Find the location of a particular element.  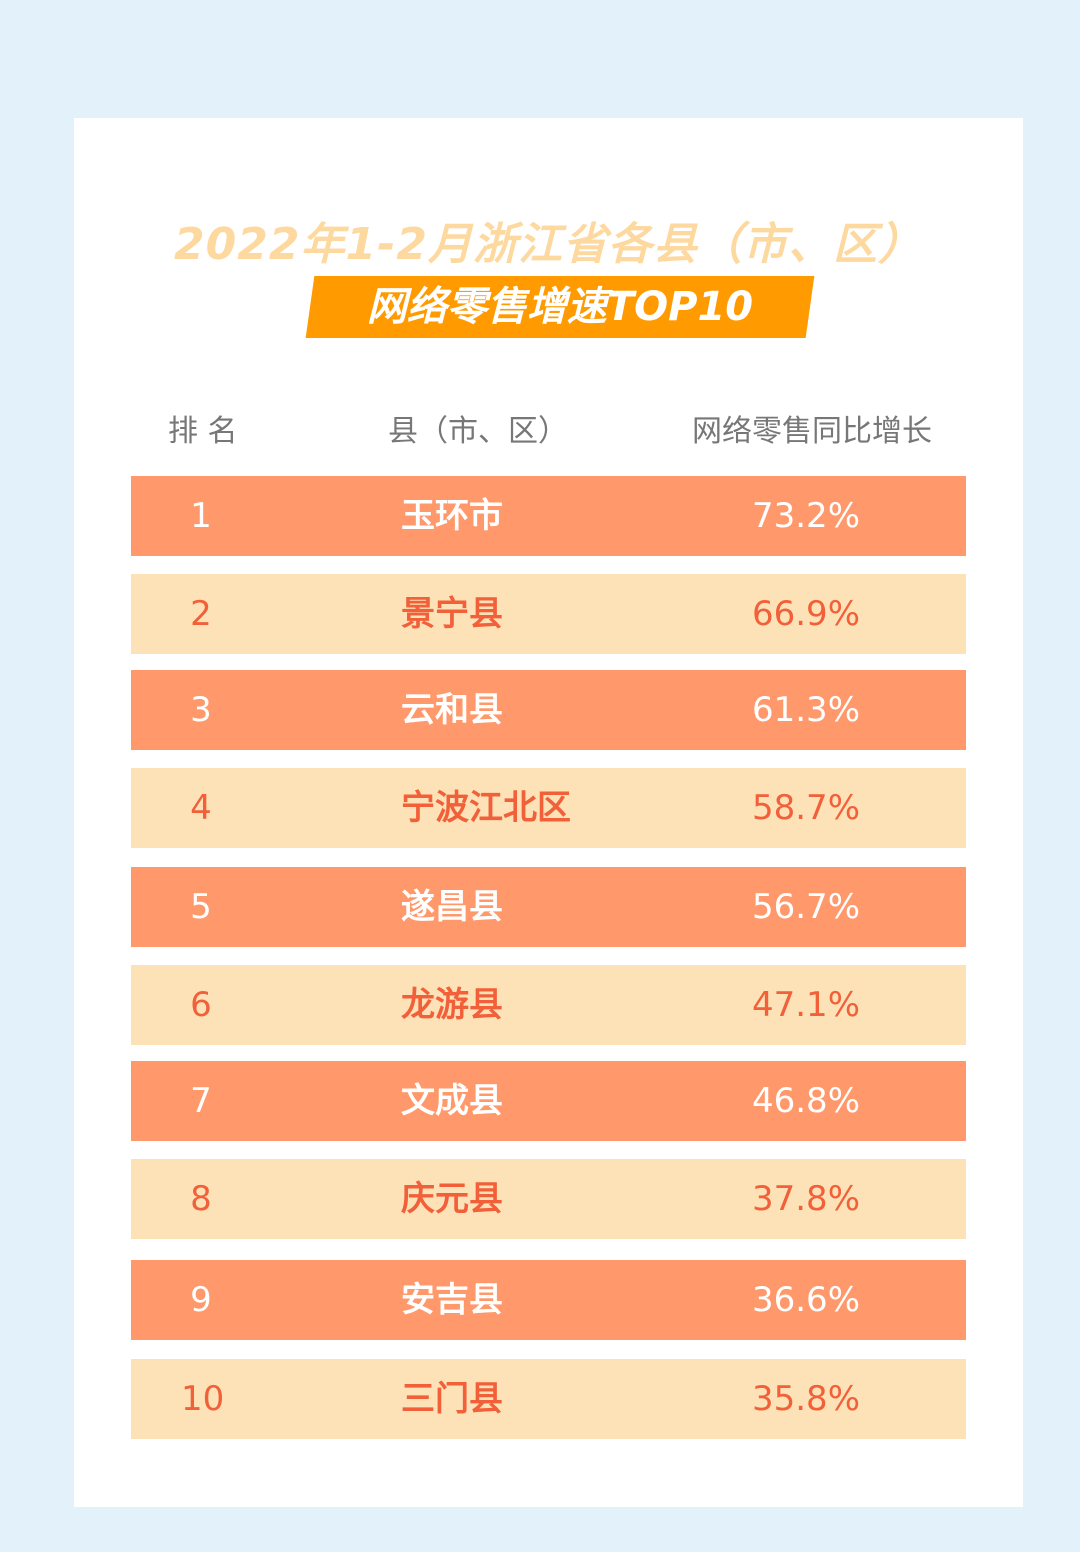

table-row: 7 文成县 46.8% is located at coordinates (548, 1101).